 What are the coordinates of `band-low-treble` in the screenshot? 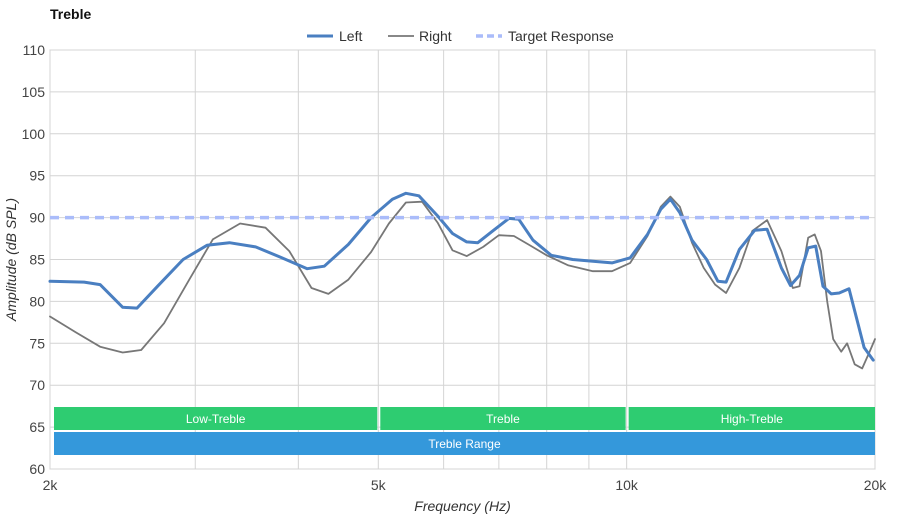 It's located at (216, 418).